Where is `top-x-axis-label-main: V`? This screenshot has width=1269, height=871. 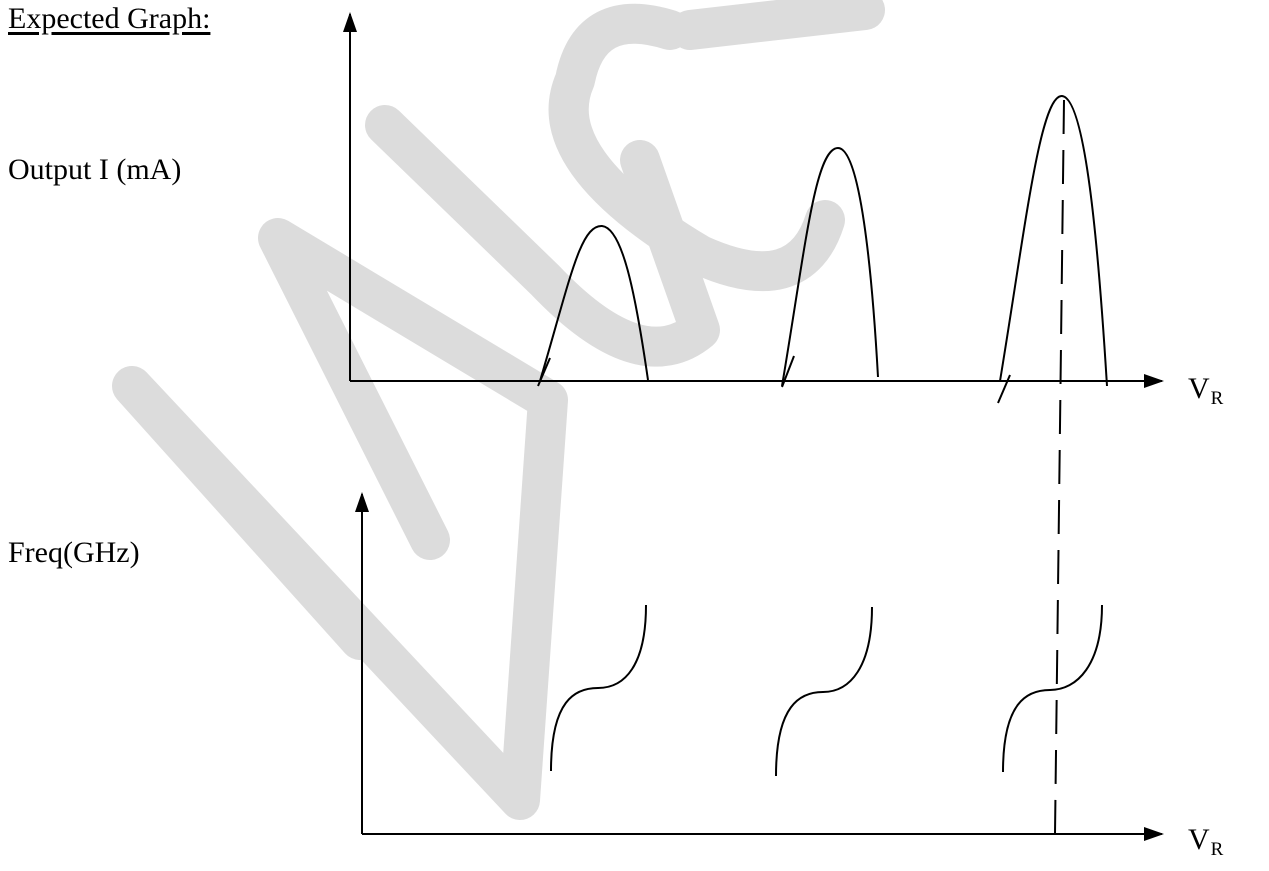
top-x-axis-label-main: V is located at coordinates (1199, 388).